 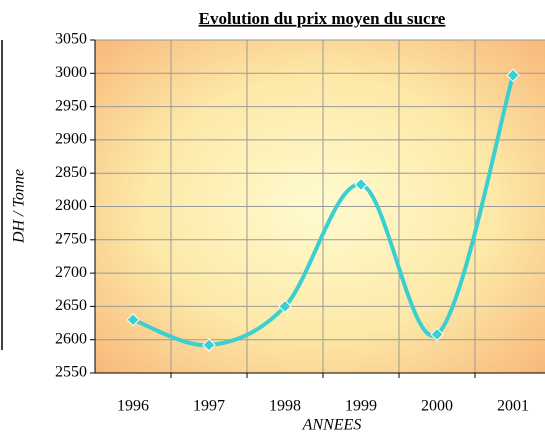 What do you see at coordinates (322, 18) in the screenshot?
I see `chart-title: Evolution du prix moyen du sucre` at bounding box center [322, 18].